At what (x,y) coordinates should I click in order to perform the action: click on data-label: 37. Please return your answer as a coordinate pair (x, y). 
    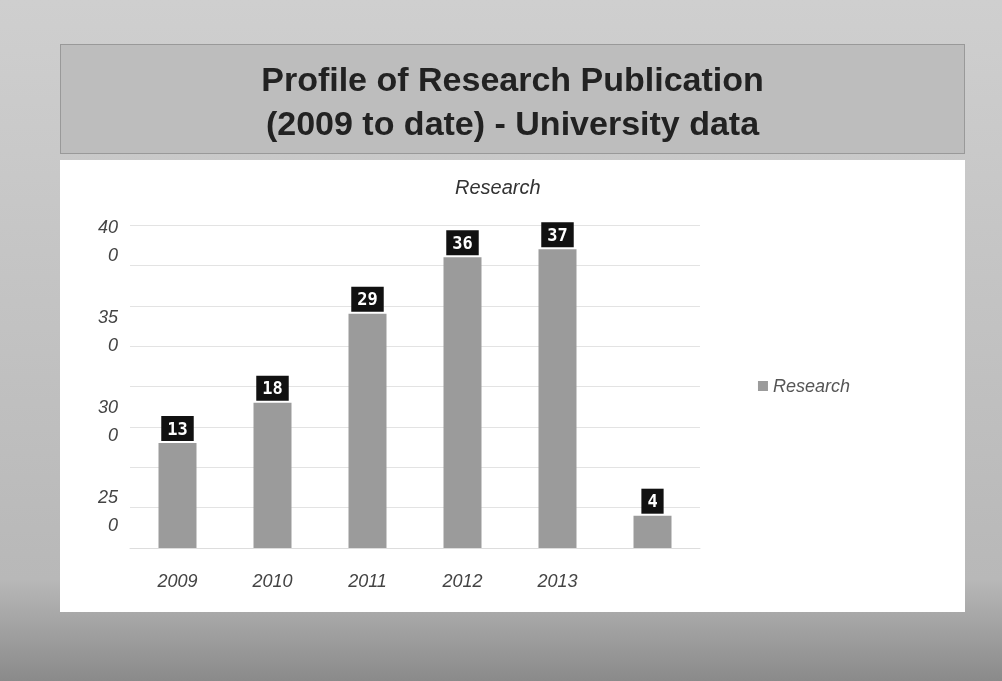
    Looking at the image, I should click on (557, 234).